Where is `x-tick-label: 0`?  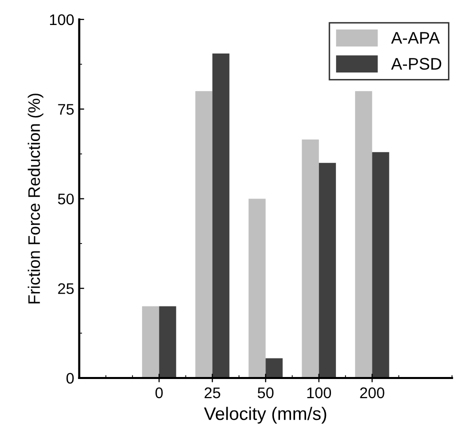
x-tick-label: 0 is located at coordinates (159, 392).